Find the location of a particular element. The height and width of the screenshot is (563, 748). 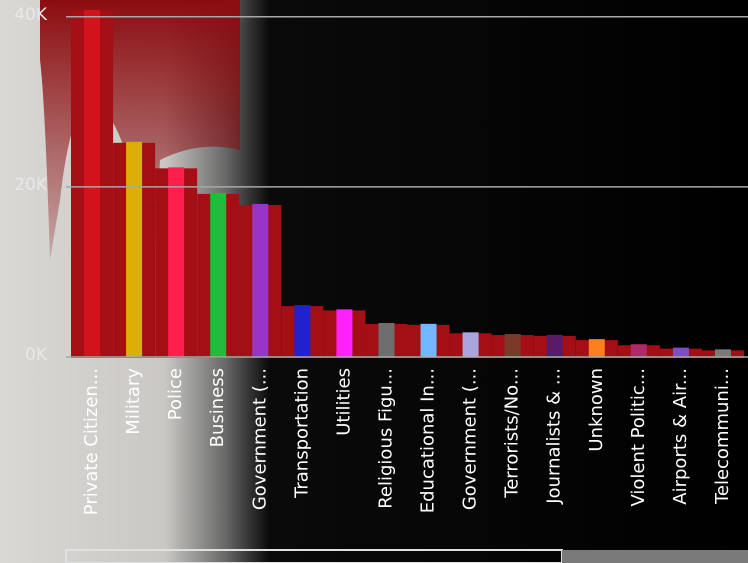

x-tick-label: Police is located at coordinates (175, 394).